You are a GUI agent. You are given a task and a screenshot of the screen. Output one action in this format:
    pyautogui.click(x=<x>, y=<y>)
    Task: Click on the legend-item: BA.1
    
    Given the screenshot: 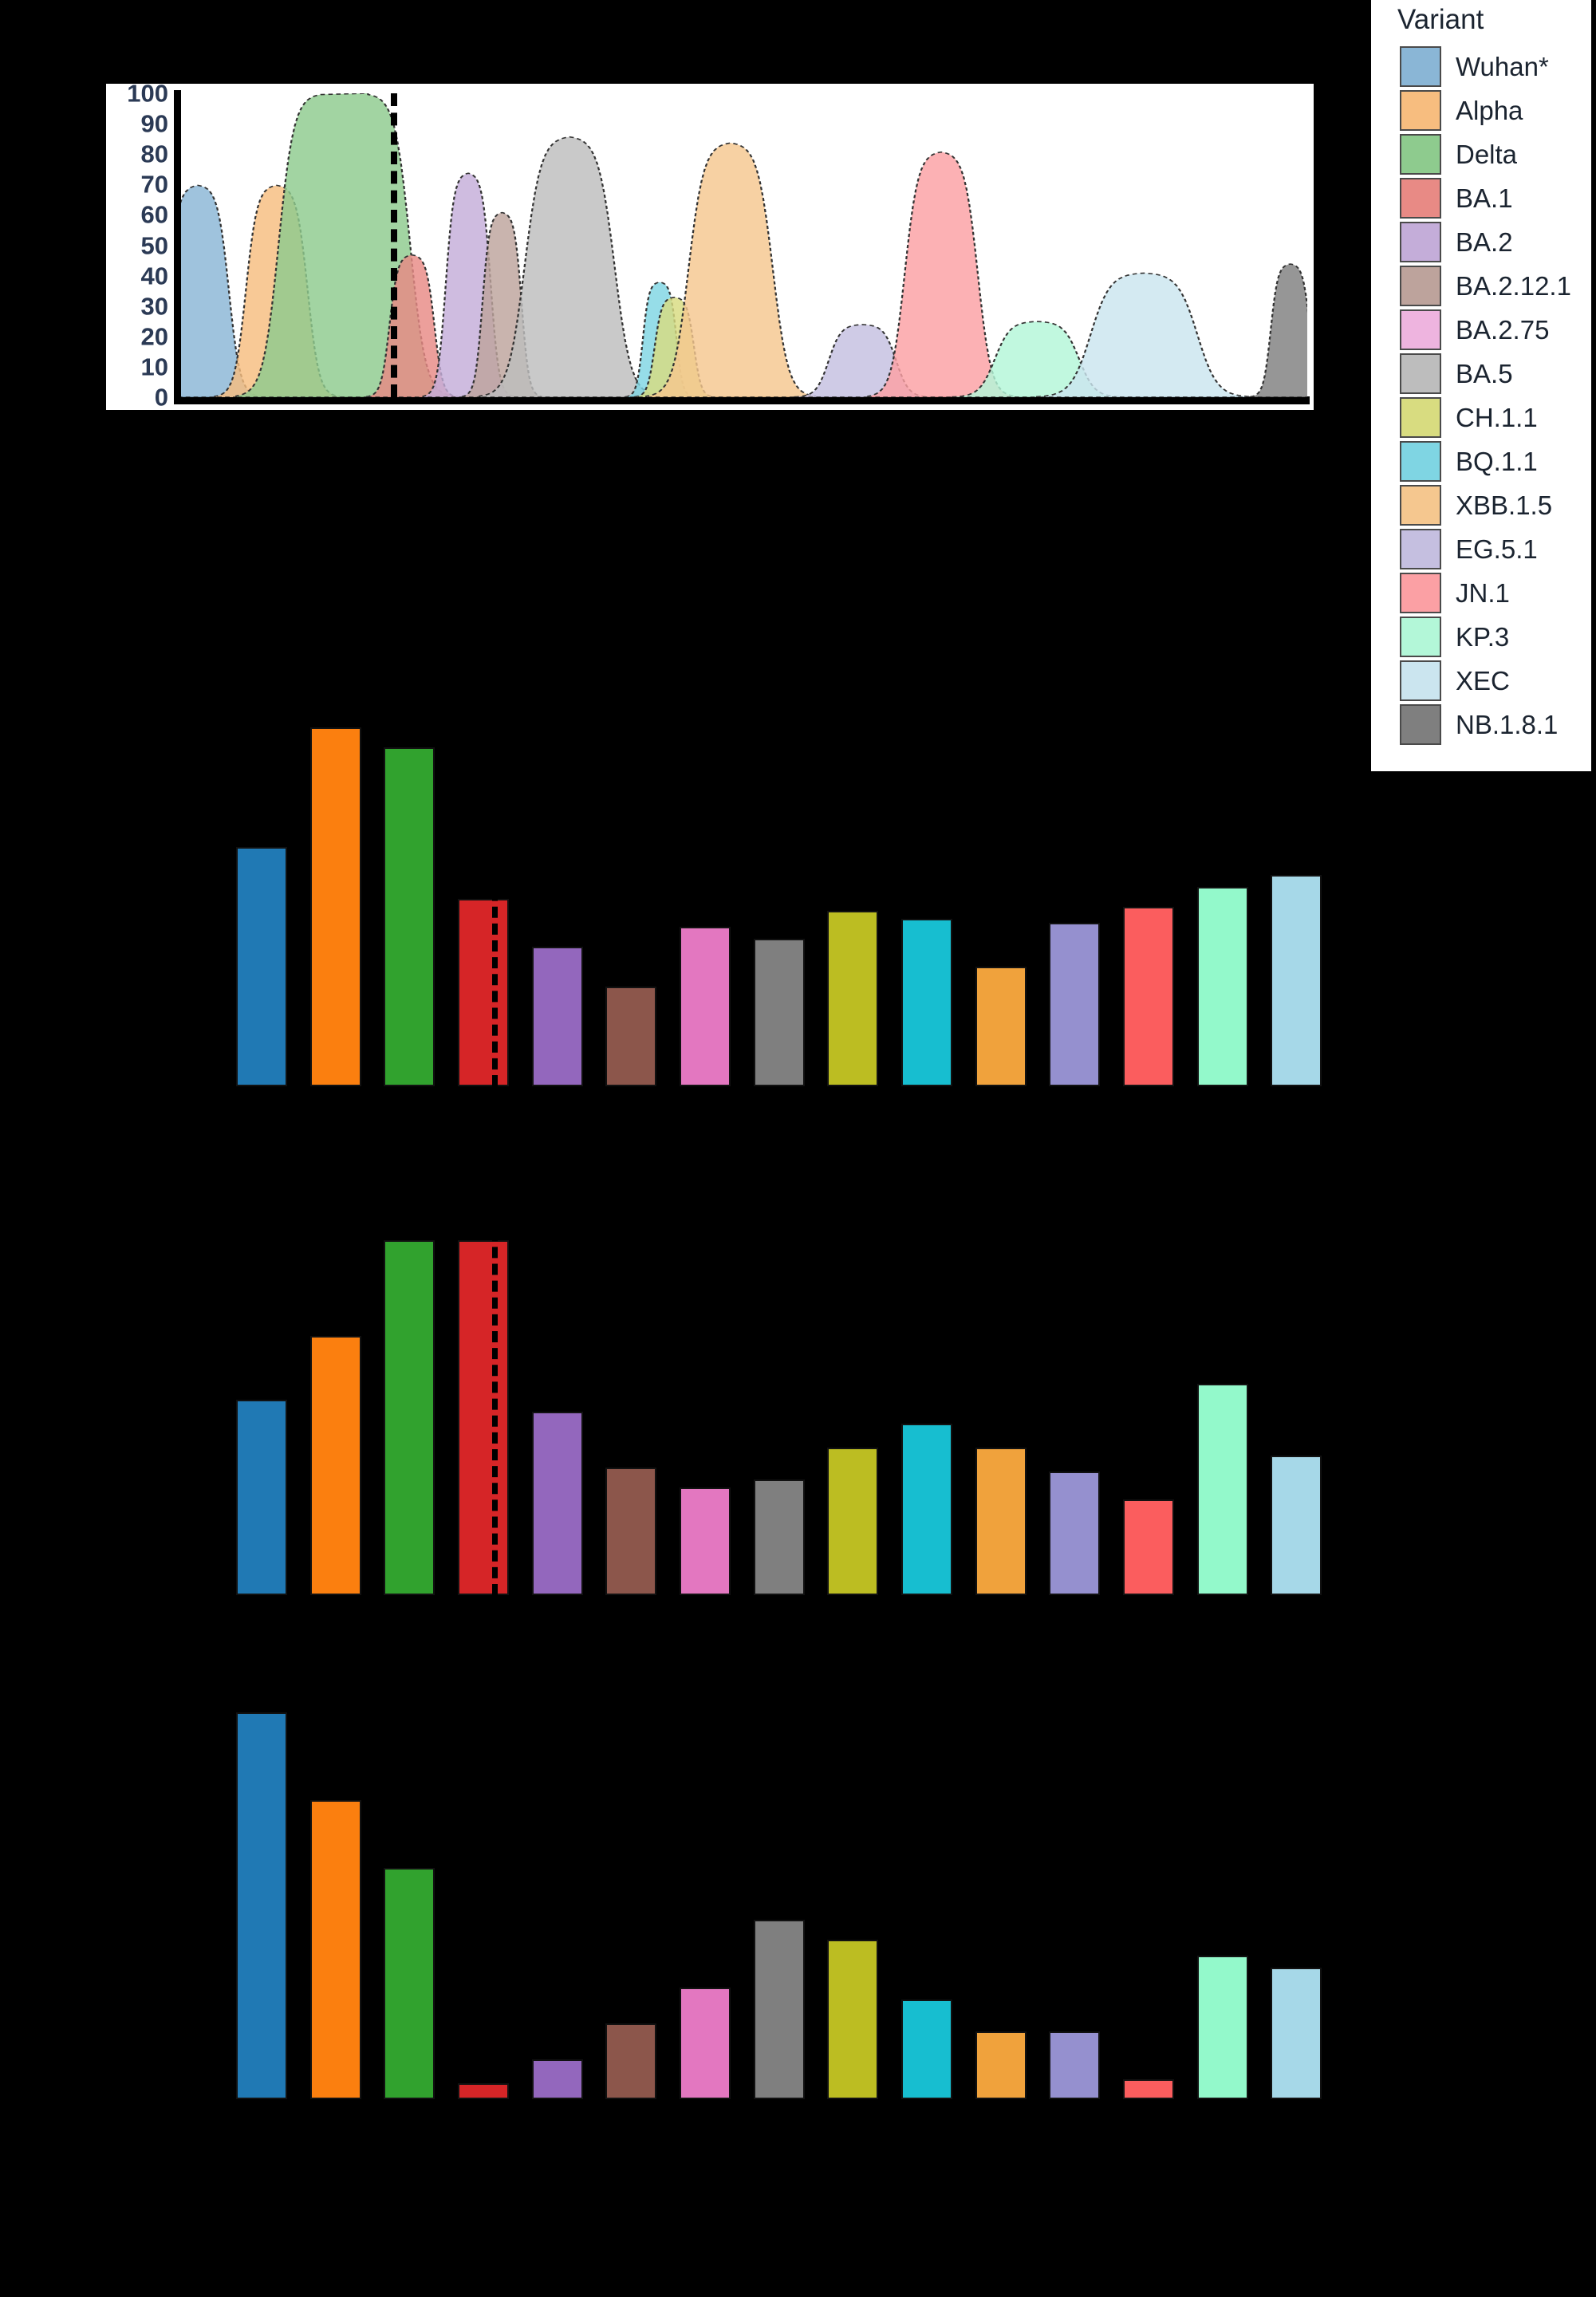 What is the action you would take?
    pyautogui.click(x=1495, y=198)
    